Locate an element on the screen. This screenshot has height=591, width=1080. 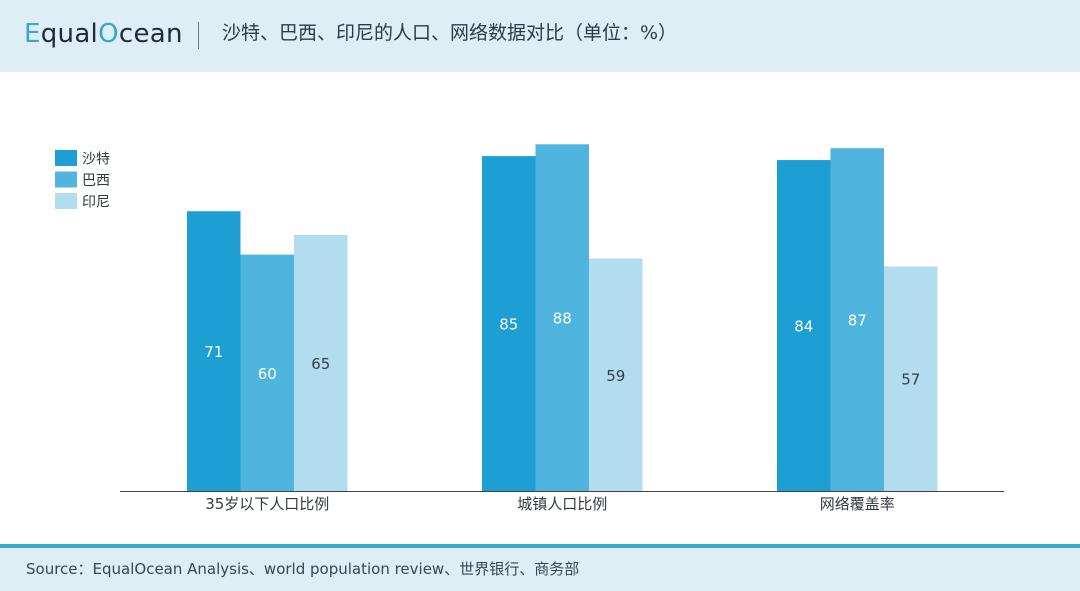
footer-divider is located at coordinates (540, 546).